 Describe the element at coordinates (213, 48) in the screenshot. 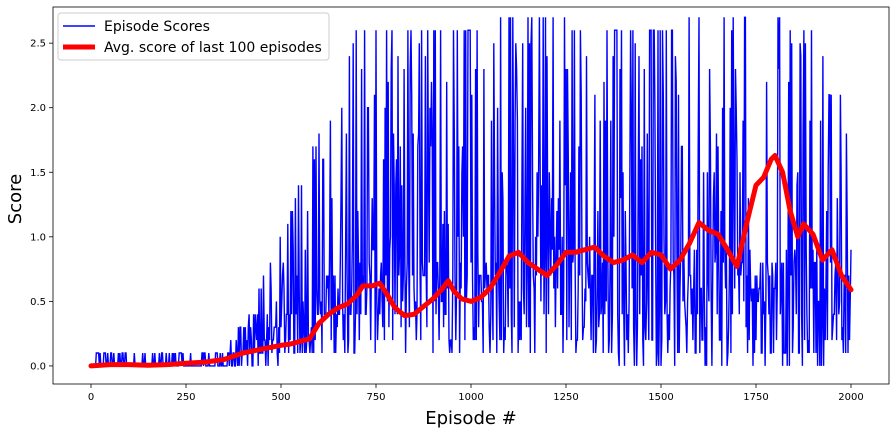

I see `legend-label-avg-score: Avg. score of last 100 episodes` at that location.